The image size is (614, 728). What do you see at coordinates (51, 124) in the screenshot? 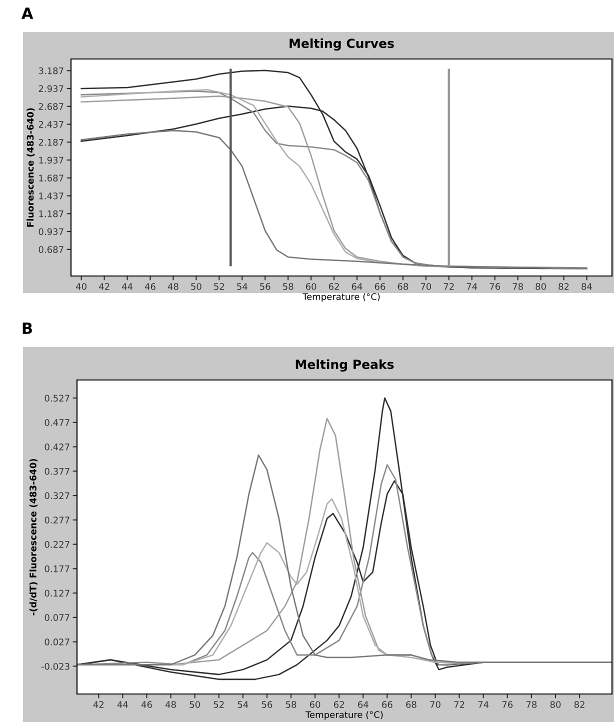
I see `y-tick-label: 2.437` at bounding box center [51, 124].